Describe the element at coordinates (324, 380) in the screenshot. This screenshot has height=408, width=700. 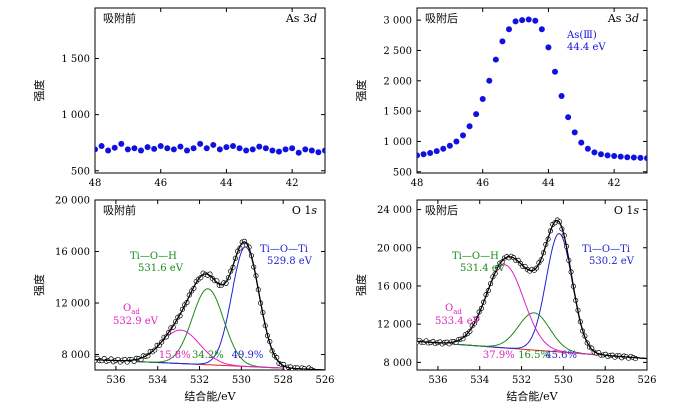
I see `x-tick-label: 526` at that location.